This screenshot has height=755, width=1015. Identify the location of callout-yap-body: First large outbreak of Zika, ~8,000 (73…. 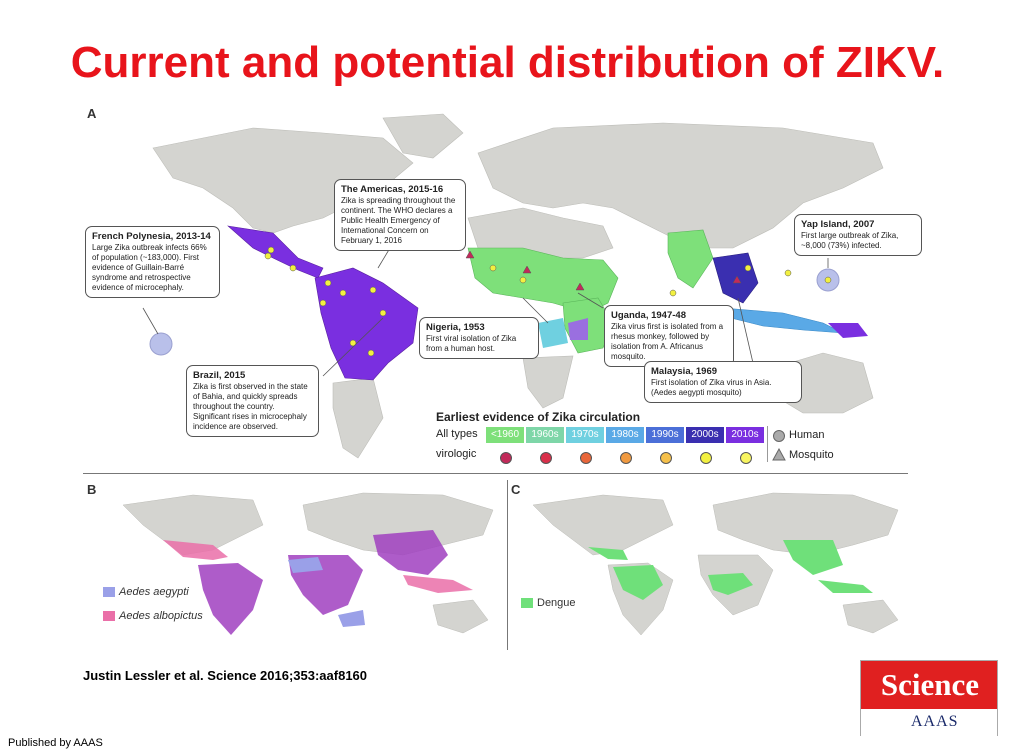
(850, 240).